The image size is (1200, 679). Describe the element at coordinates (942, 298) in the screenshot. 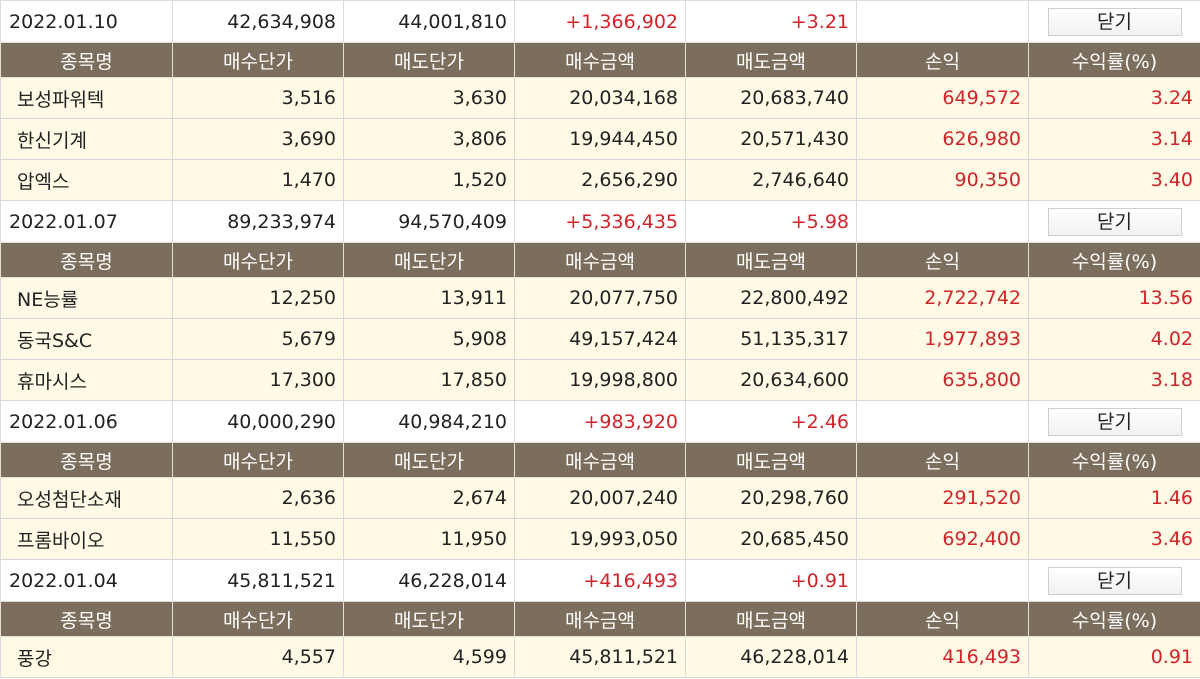

I see `profit: 2,722,742` at that location.